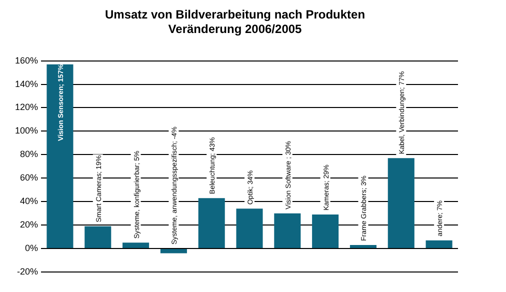 This screenshot has height=292, width=506. What do you see at coordinates (27, 271) in the screenshot?
I see `y-tick-label: -20%` at bounding box center [27, 271].